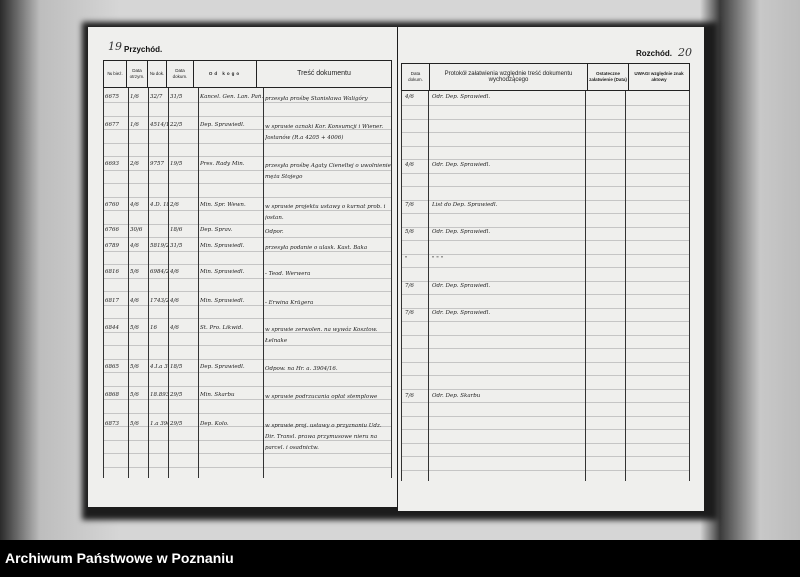  I want to click on entry-number: 6868, so click(112, 395).